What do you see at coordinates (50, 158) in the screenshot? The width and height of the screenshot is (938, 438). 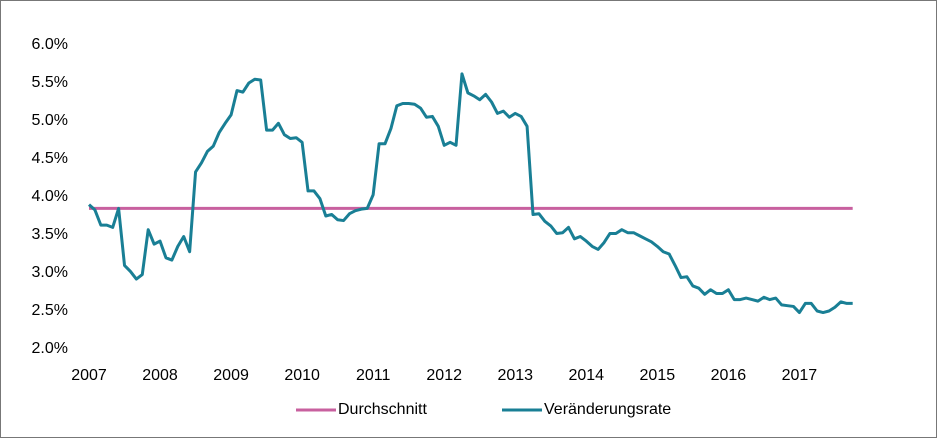 I see `y-tick-label: 4.5%` at bounding box center [50, 158].